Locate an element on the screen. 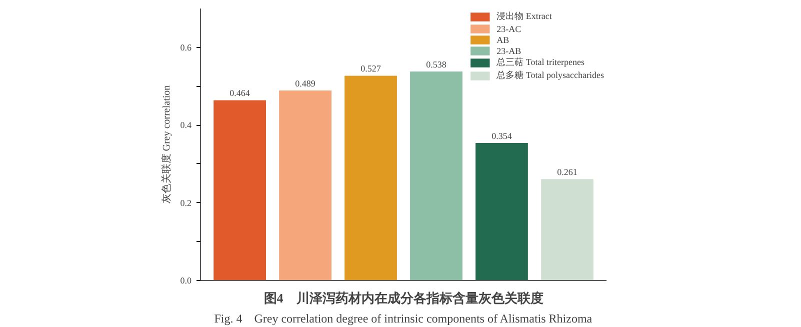  legend-label: AB is located at coordinates (503, 39).